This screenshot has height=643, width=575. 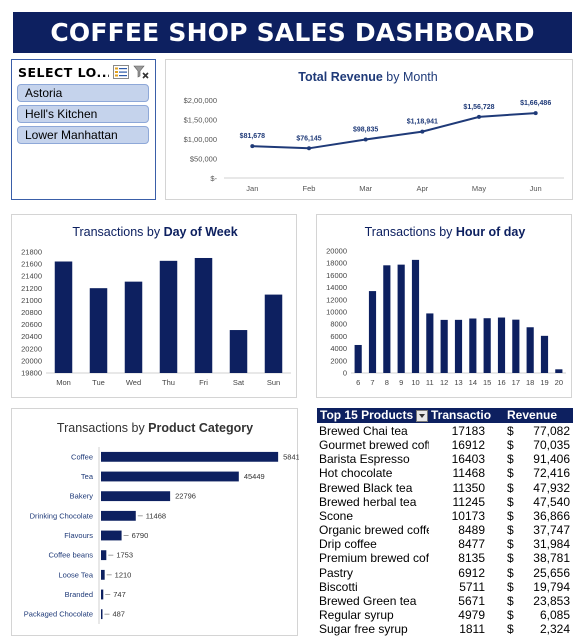 What do you see at coordinates (551, 501) in the screenshot?
I see `product-revenue: 47,540` at bounding box center [551, 501].